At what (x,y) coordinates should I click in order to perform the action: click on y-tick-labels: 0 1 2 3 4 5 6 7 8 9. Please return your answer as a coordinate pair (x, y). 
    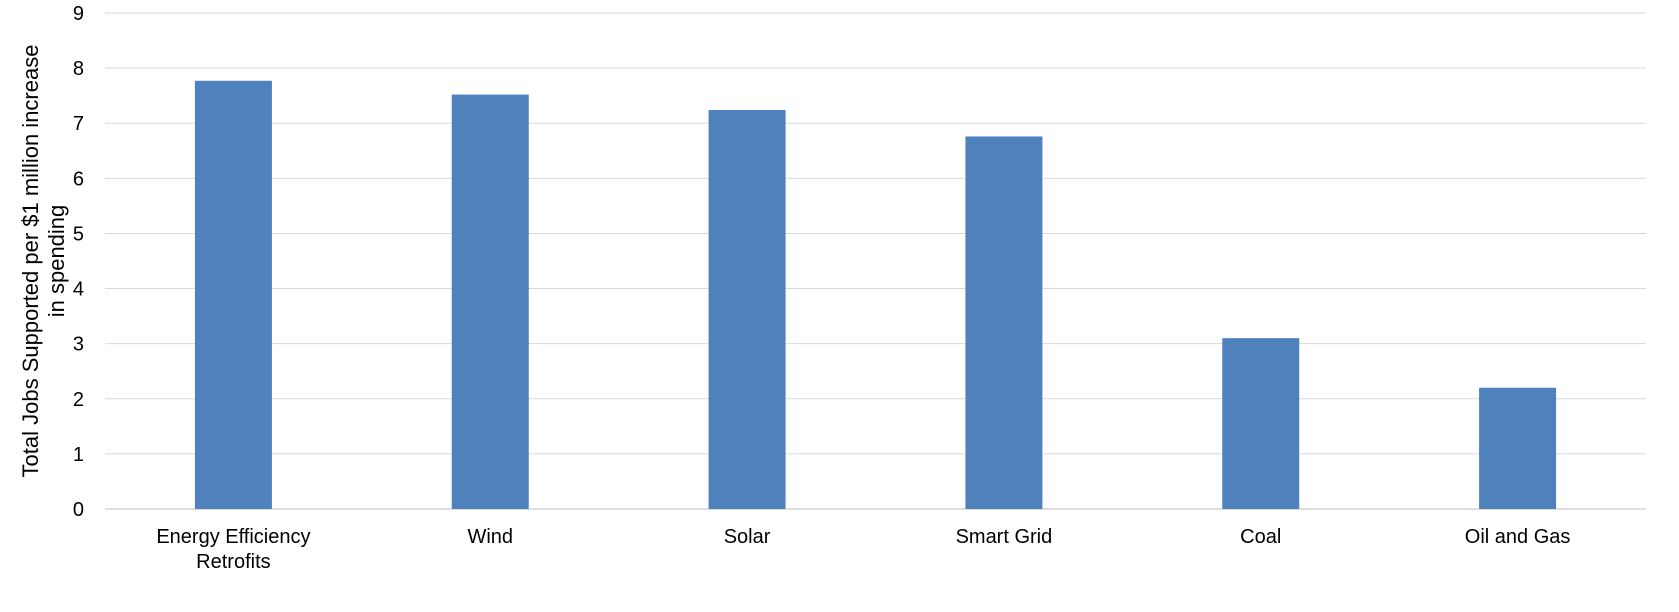
    Looking at the image, I should click on (78, 262).